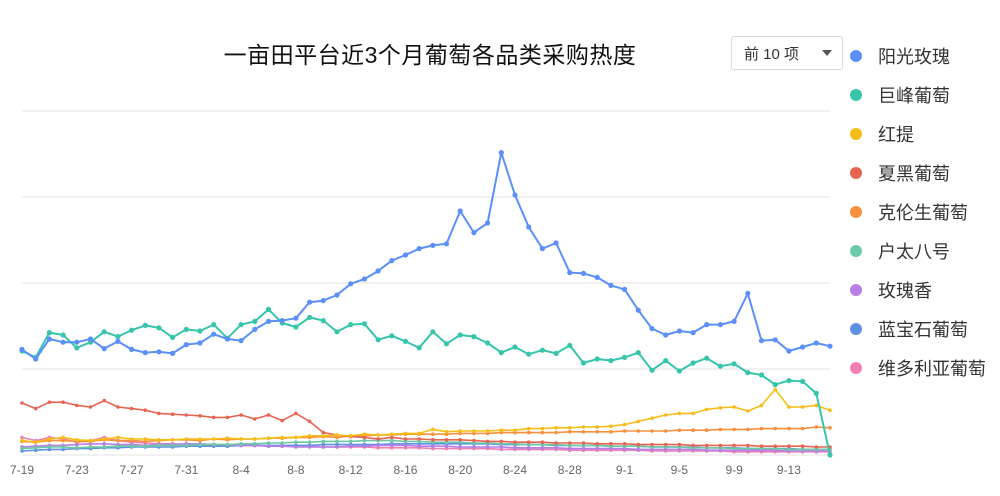  Describe the element at coordinates (925, 328) in the screenshot. I see `legend-item: 蓝宝石葡萄` at that location.